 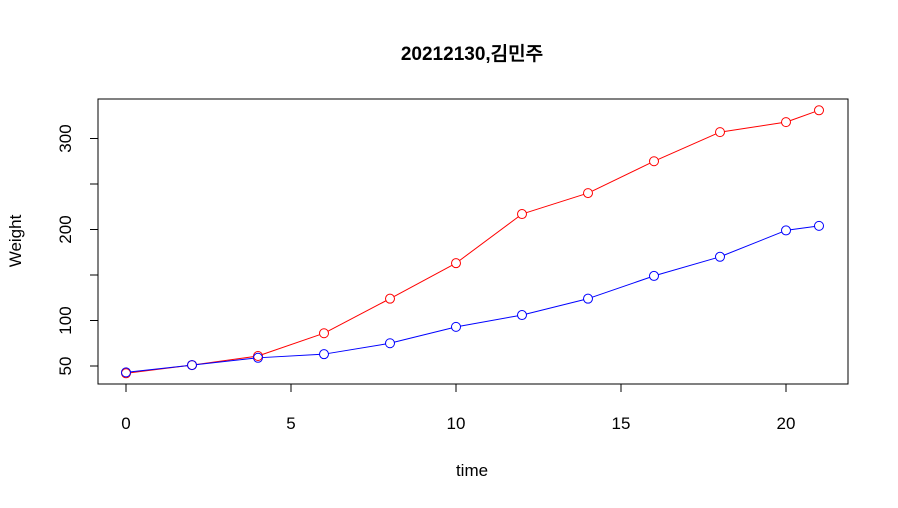 I want to click on y-tick-label: 100, so click(x=65, y=320).